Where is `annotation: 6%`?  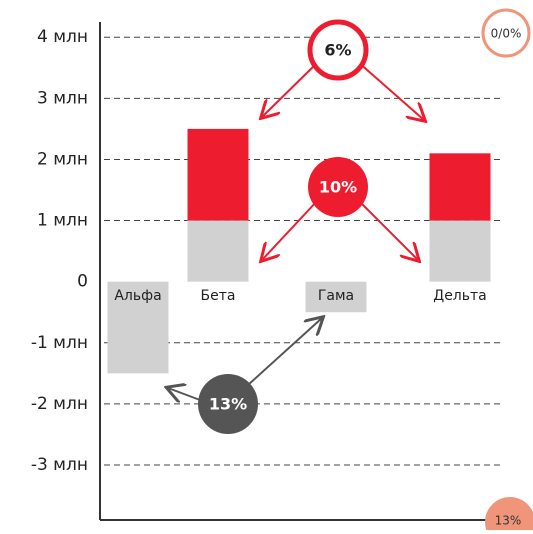
annotation: 6% is located at coordinates (337, 50).